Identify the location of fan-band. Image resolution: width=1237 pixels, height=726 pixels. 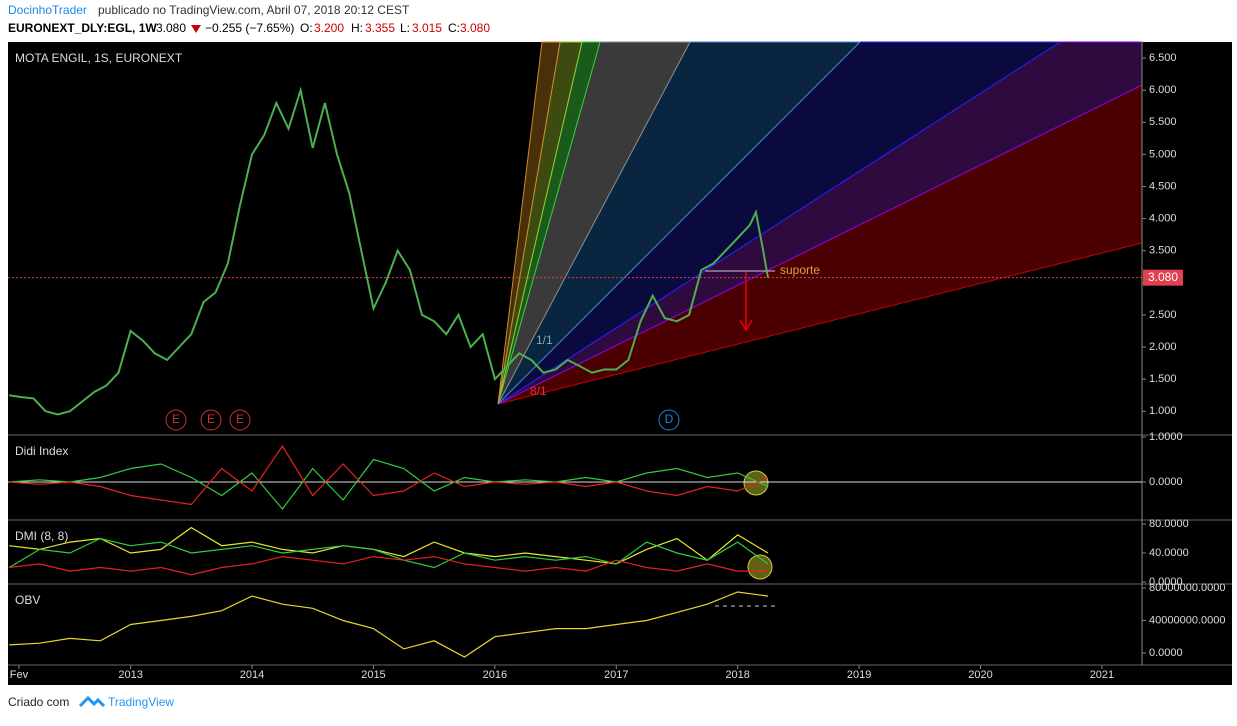
(529, 223).